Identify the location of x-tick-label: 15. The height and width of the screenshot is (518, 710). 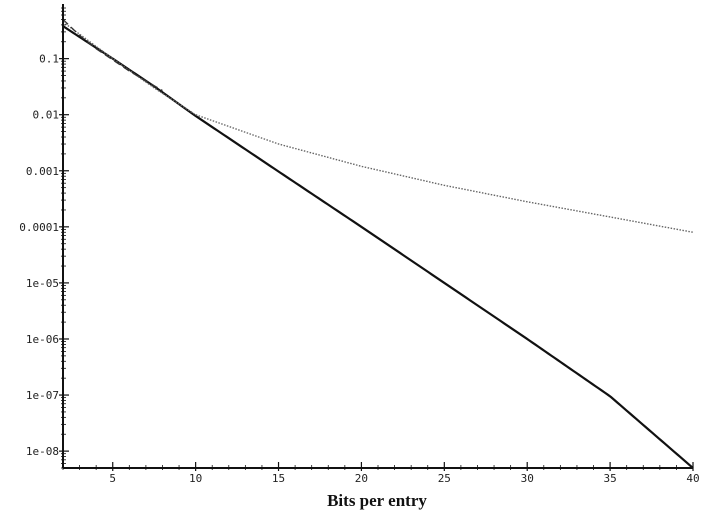
(278, 478).